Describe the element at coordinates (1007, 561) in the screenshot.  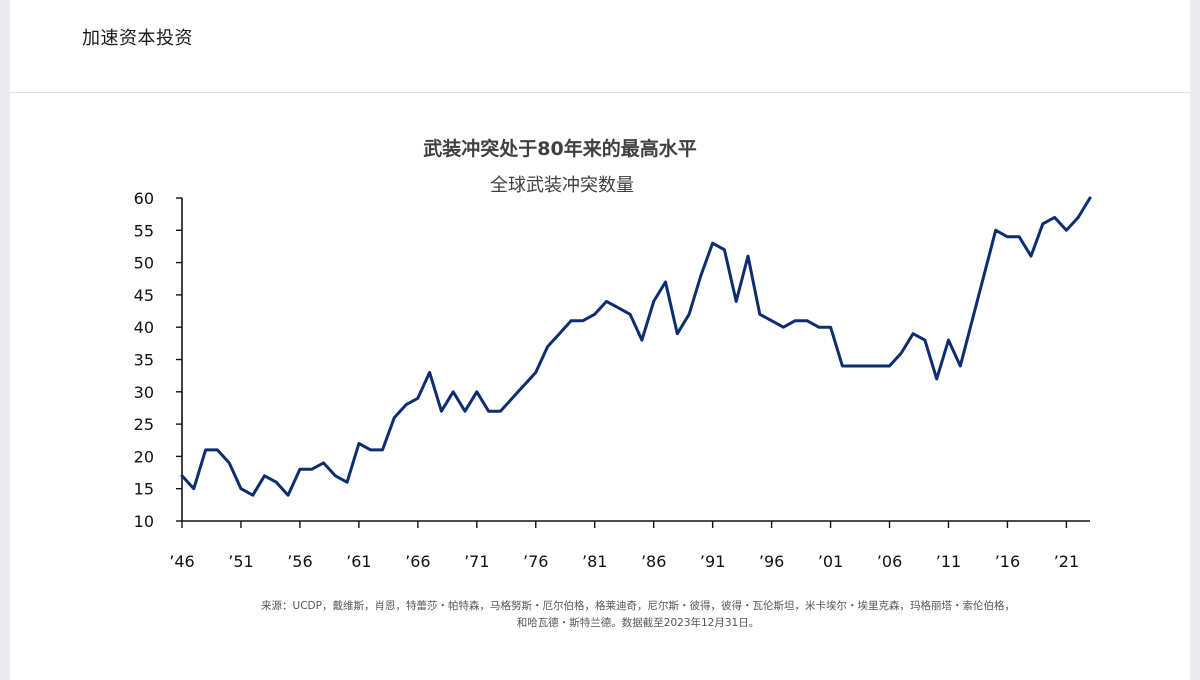
I see `x-tick-label: ’16` at that location.